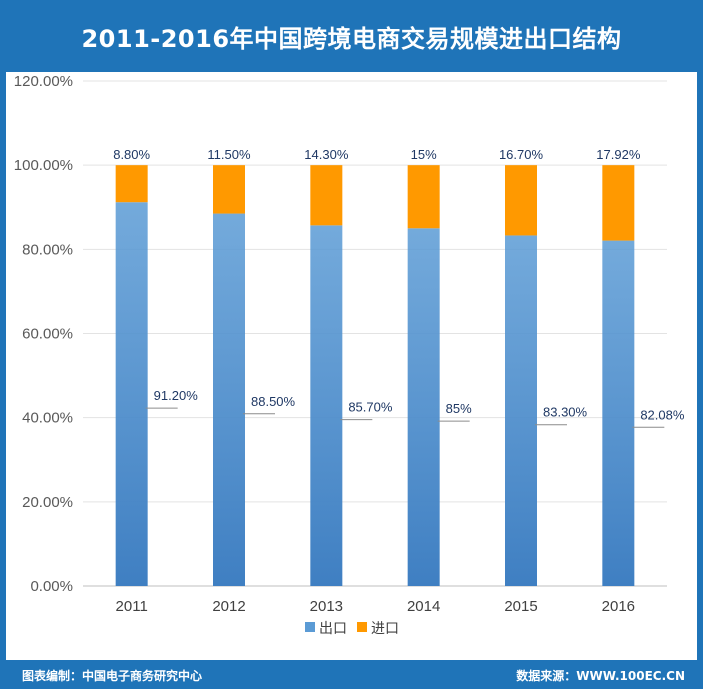 The image size is (703, 689). I want to click on footer-credit: 图表编制：中国电子商务研究中心, so click(112, 676).